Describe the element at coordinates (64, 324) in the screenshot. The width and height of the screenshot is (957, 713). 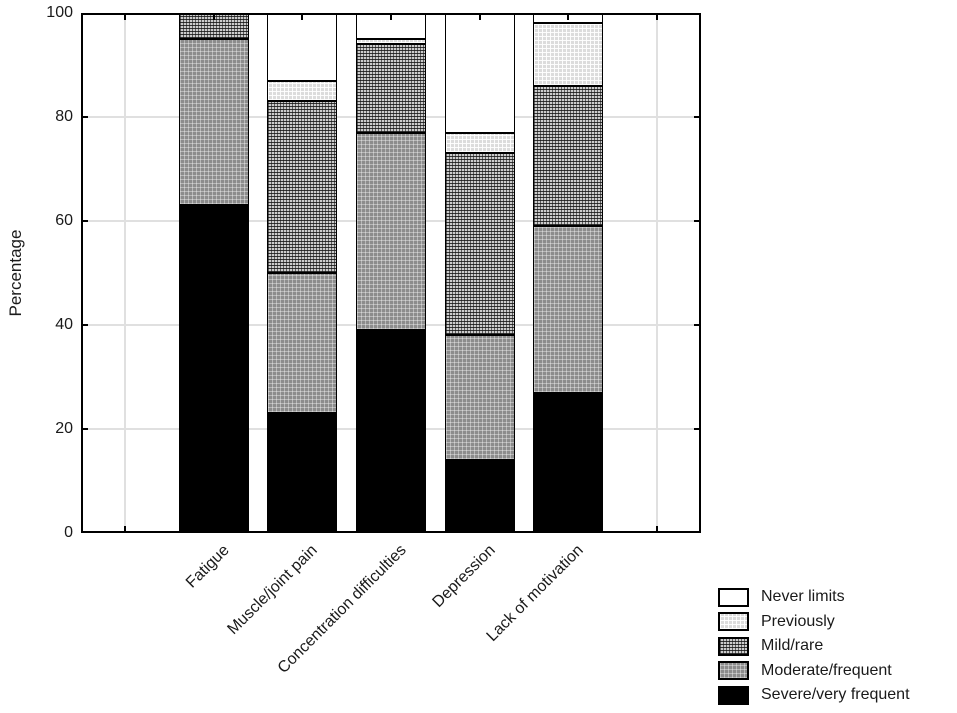
I see `y-tick-label: 40` at that location.